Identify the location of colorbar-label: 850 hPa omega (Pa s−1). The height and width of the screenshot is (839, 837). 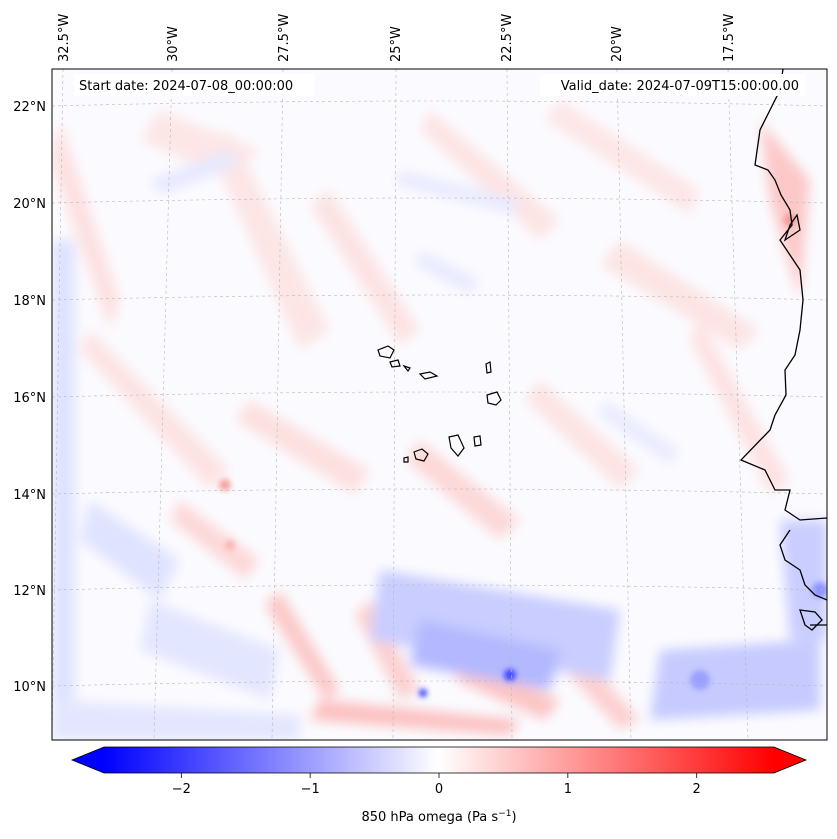
(438, 817).